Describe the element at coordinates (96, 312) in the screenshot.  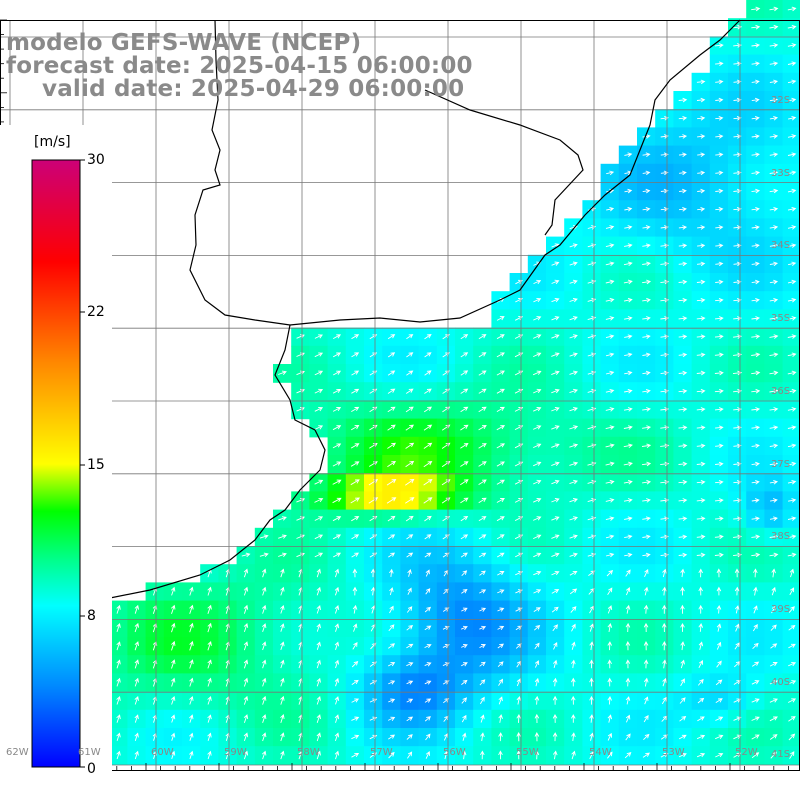
I see `colorbar-tick-22: 22` at that location.